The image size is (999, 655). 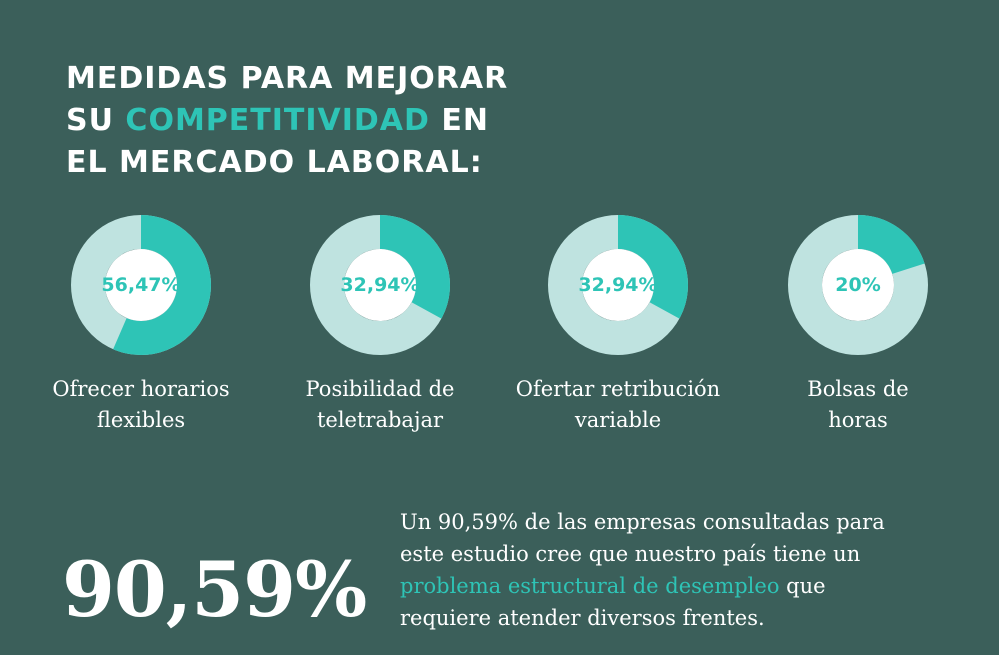 I want to click on donut-caption-line-1: Ofertar retribución, so click(x=618, y=389).